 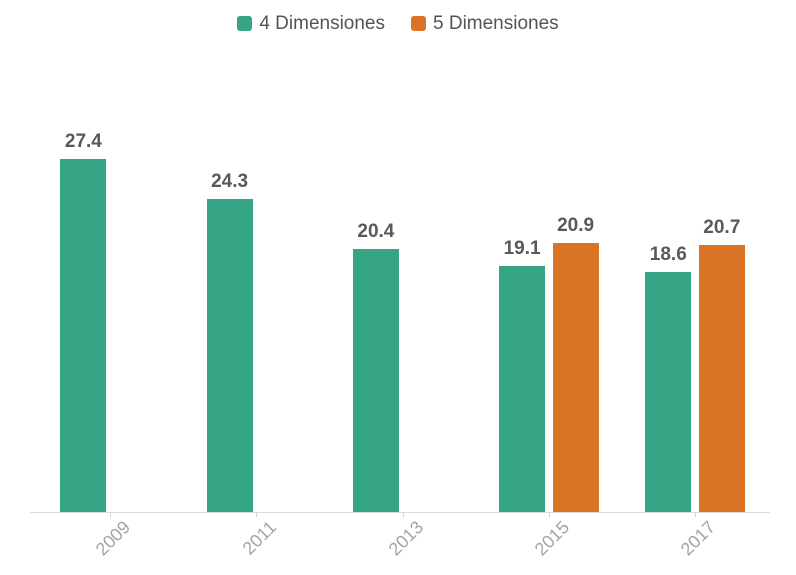 I want to click on bar-value-label: 18.6, so click(x=668, y=255).